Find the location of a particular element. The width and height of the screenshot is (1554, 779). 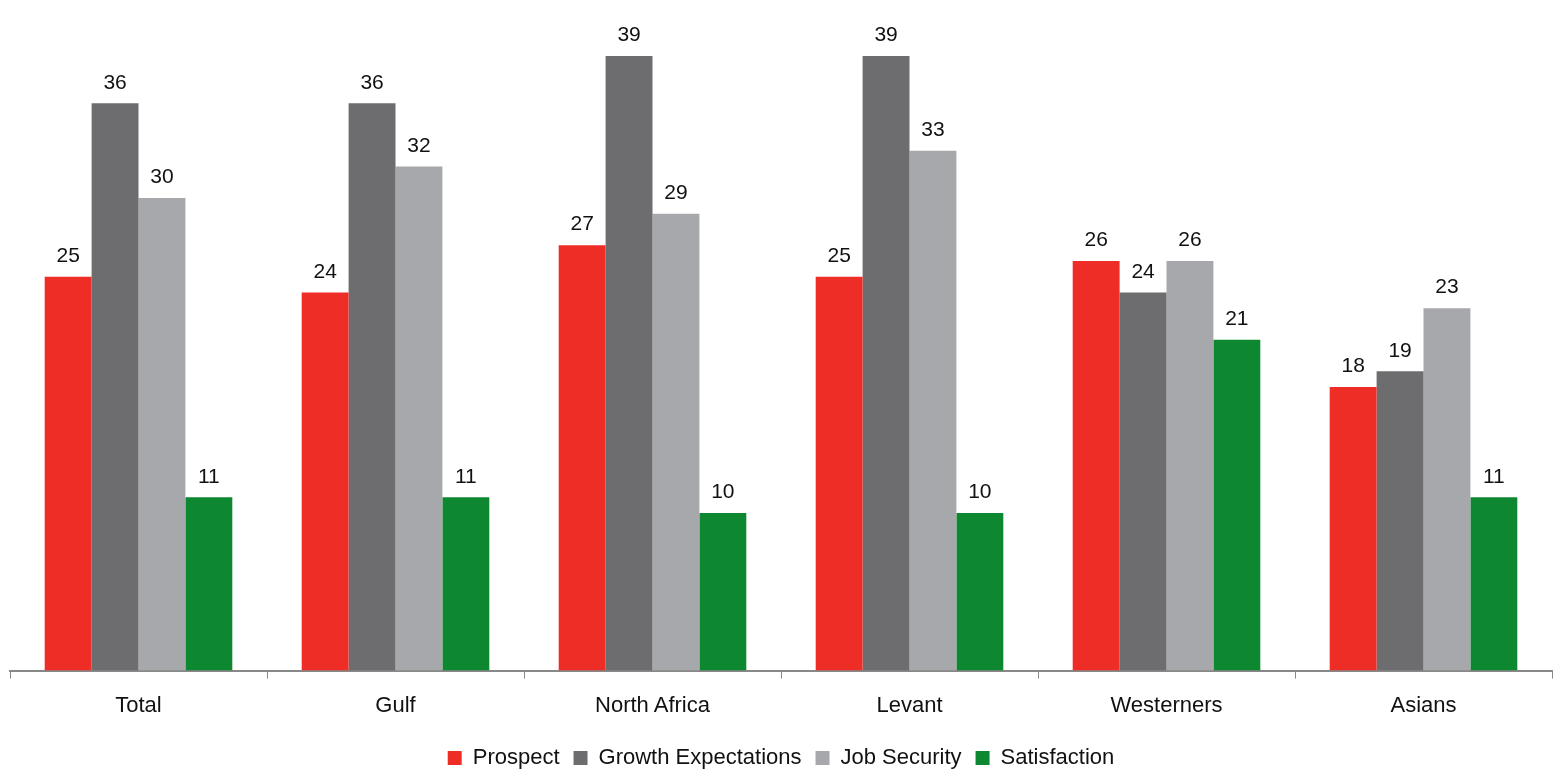

data-label: 23 is located at coordinates (1447, 286).